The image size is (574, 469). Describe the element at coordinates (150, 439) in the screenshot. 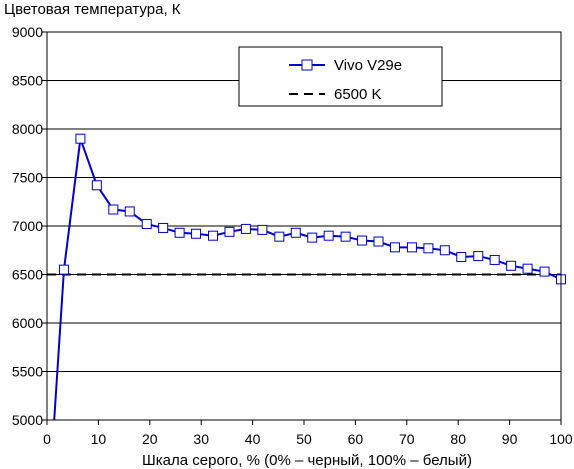

I see `x-tick-label: 20` at that location.